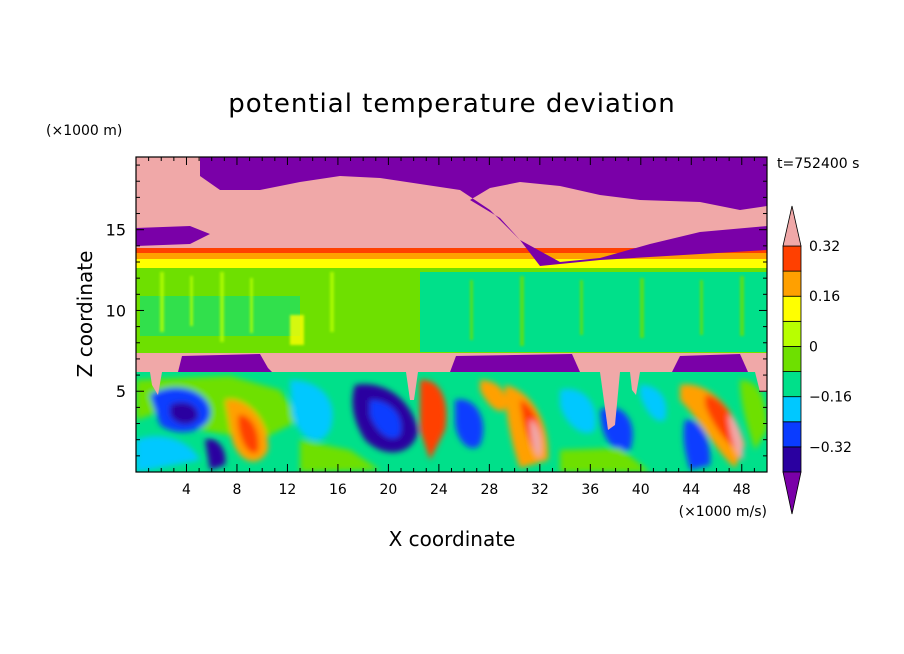 The width and height of the screenshot is (904, 654). Describe the element at coordinates (792, 226) in the screenshot. I see `colorbar-extend-max` at that location.